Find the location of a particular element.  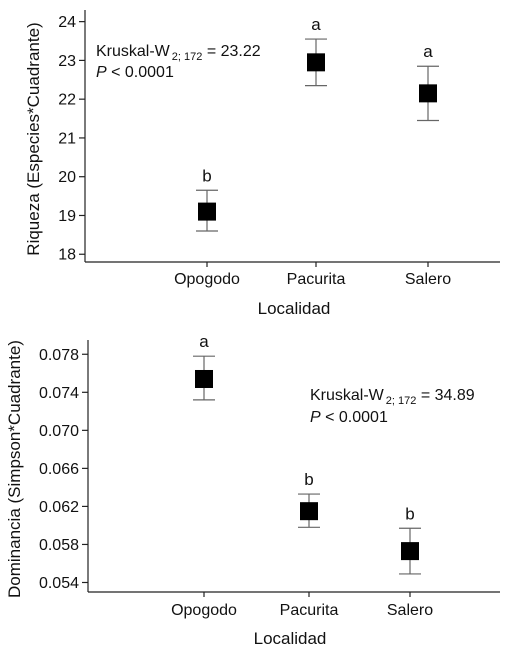

dominancia-stat-subscript: 2; 172 is located at coordinates (401, 401).